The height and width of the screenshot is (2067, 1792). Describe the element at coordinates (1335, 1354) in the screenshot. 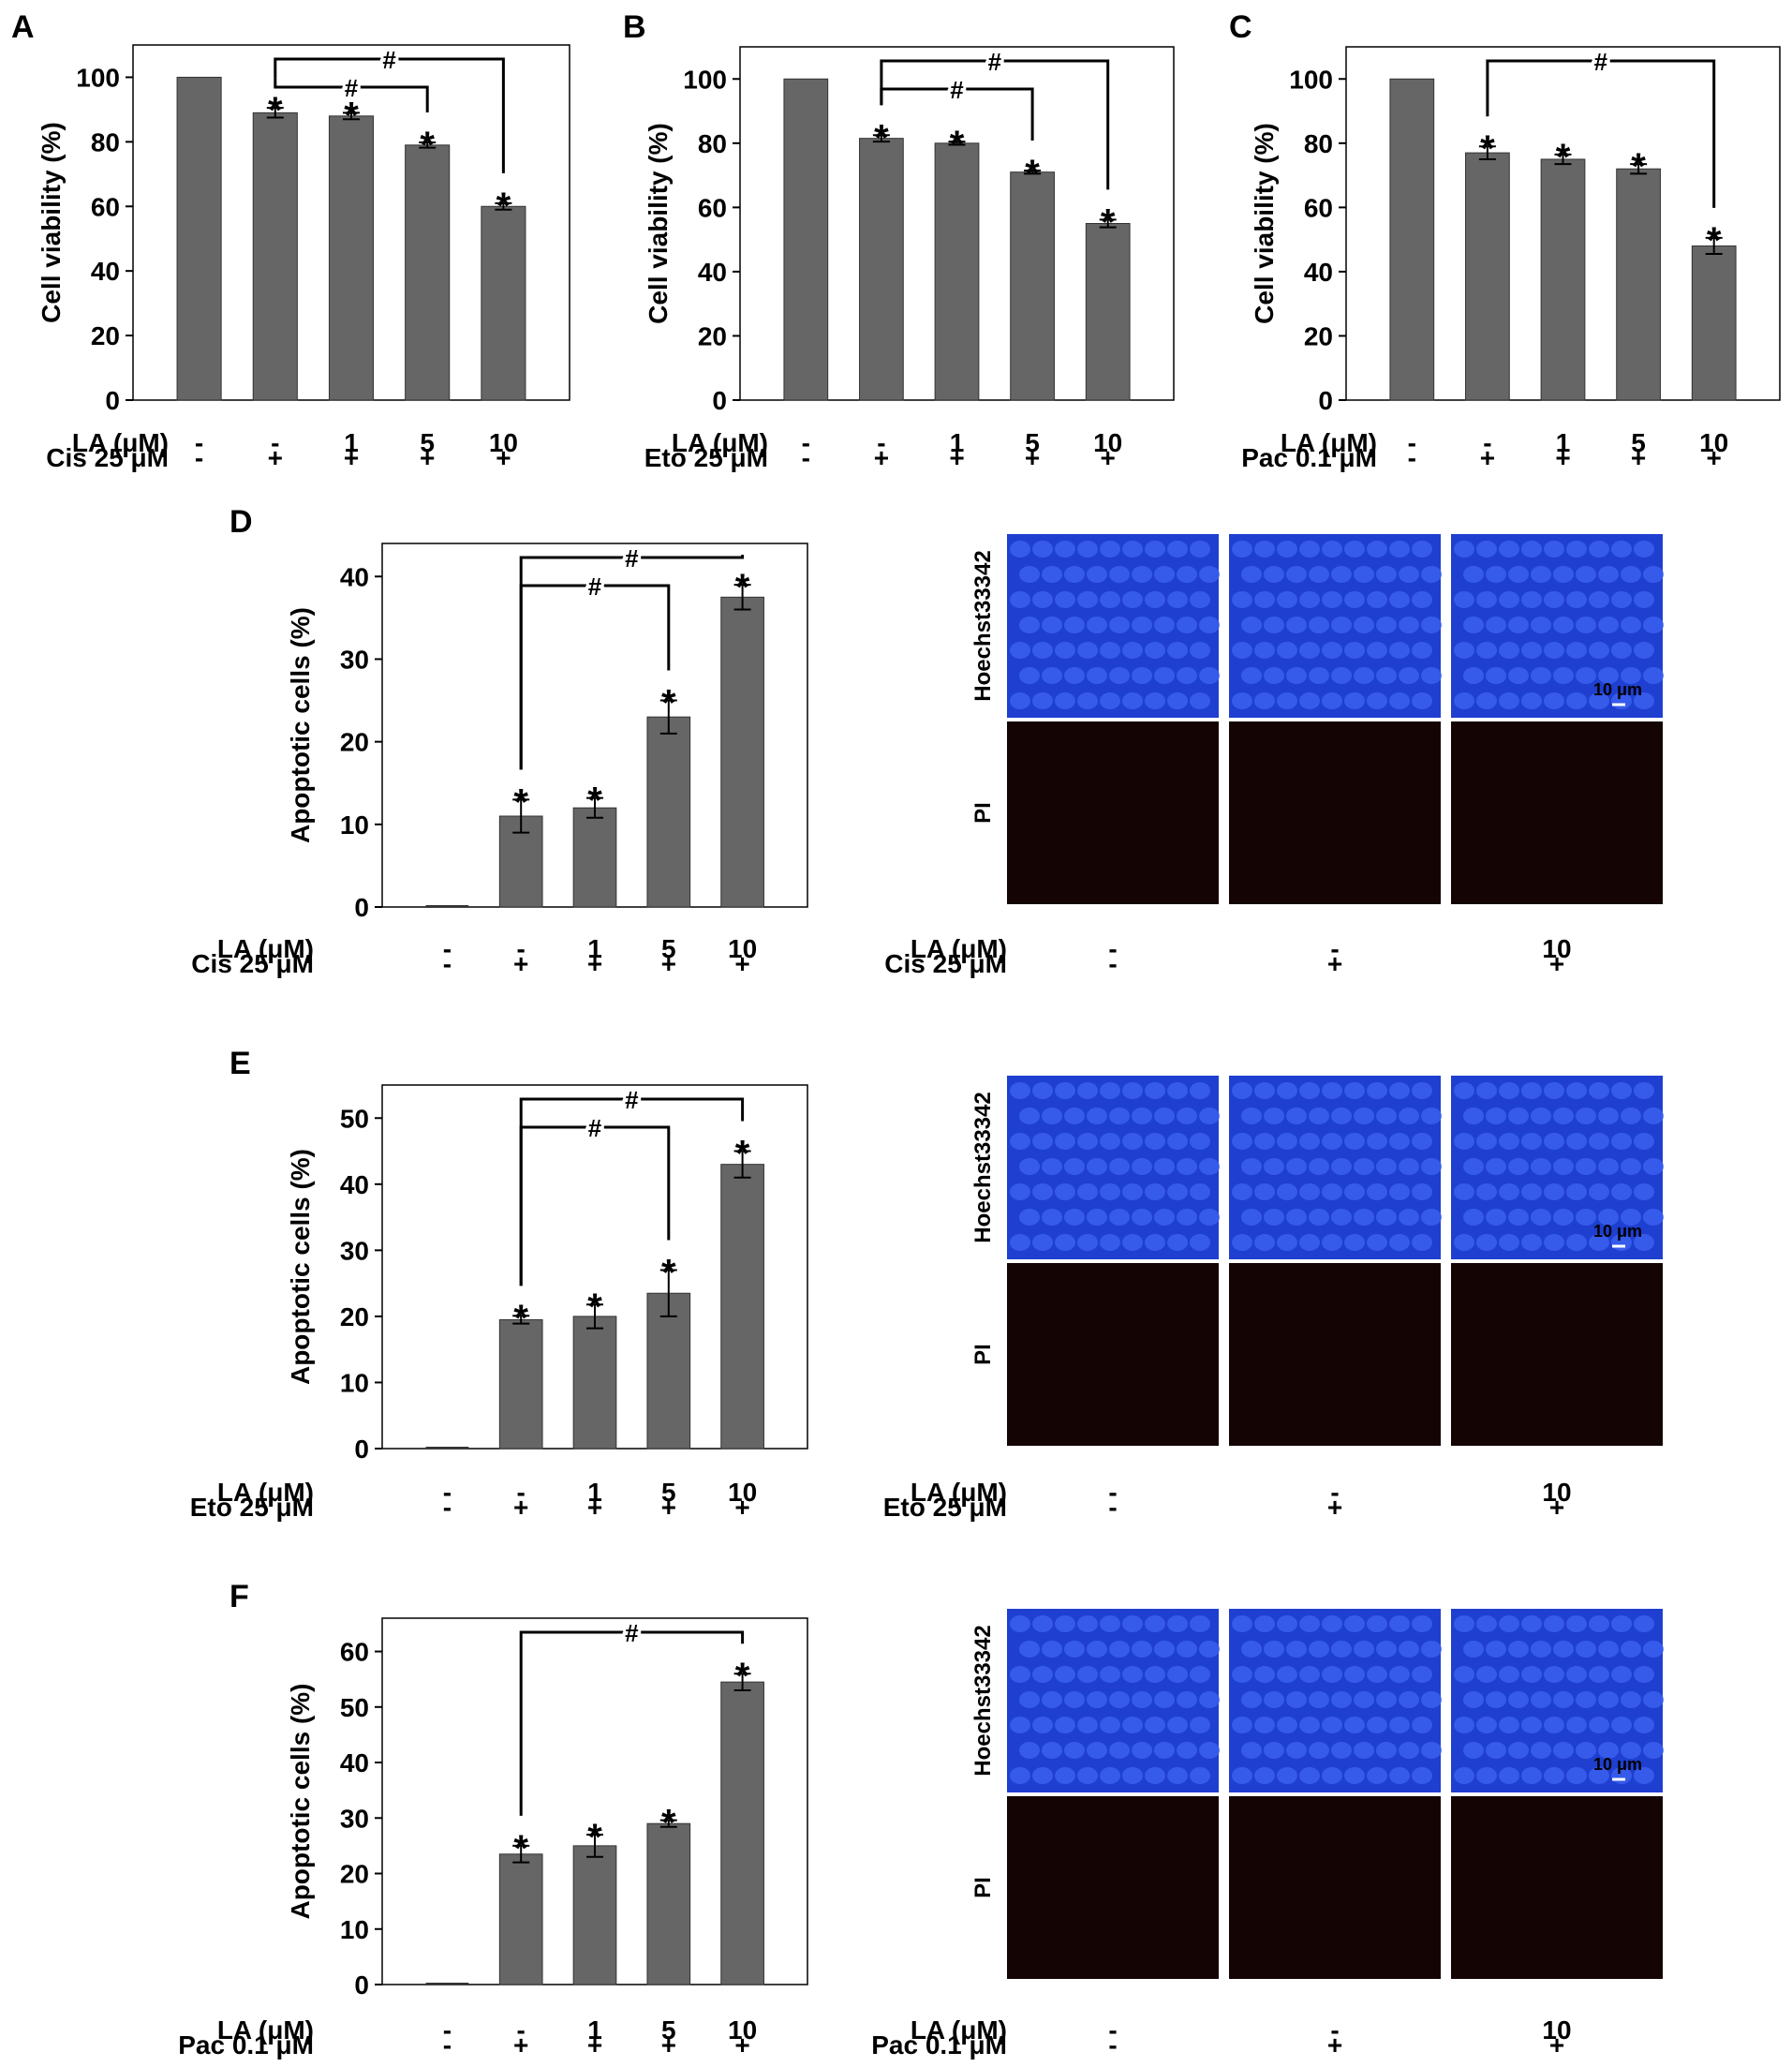

I see `pi-image` at that location.